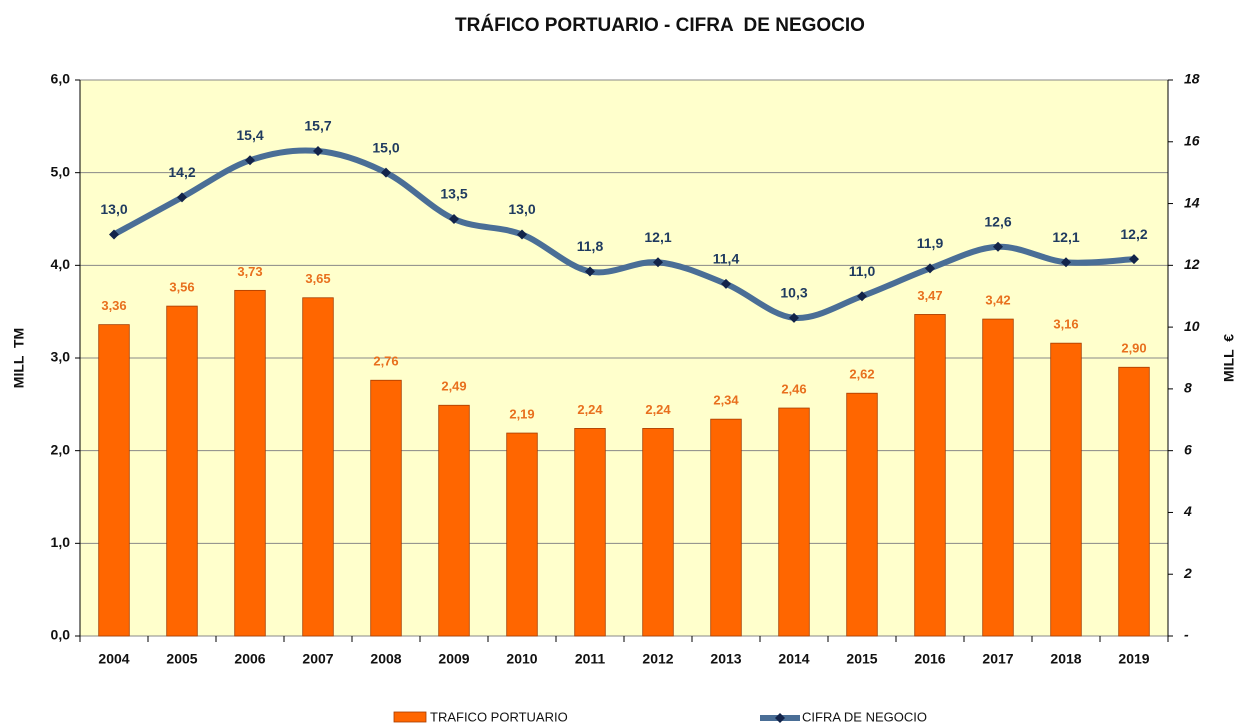 The image size is (1240, 726). I want to click on line-value-label: 12,2, so click(1133, 234).